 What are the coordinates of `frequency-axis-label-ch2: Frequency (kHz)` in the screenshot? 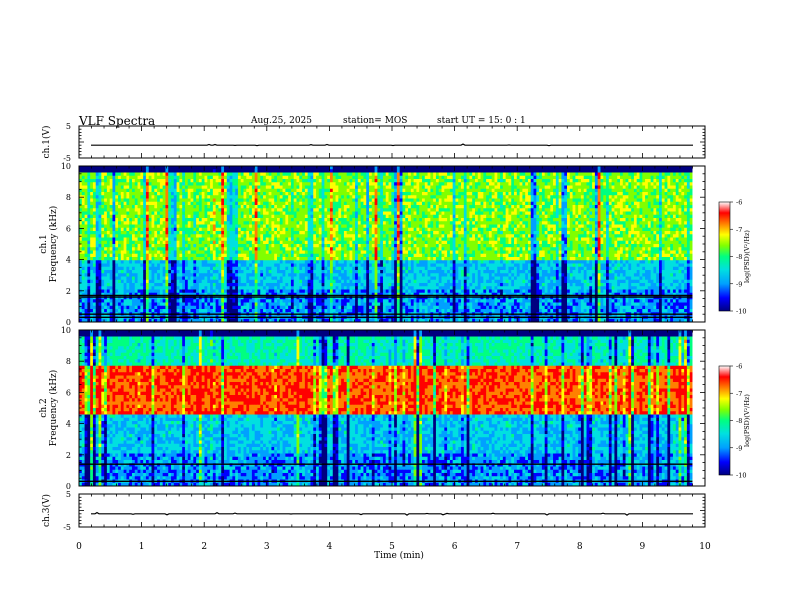 It's located at (53, 408).